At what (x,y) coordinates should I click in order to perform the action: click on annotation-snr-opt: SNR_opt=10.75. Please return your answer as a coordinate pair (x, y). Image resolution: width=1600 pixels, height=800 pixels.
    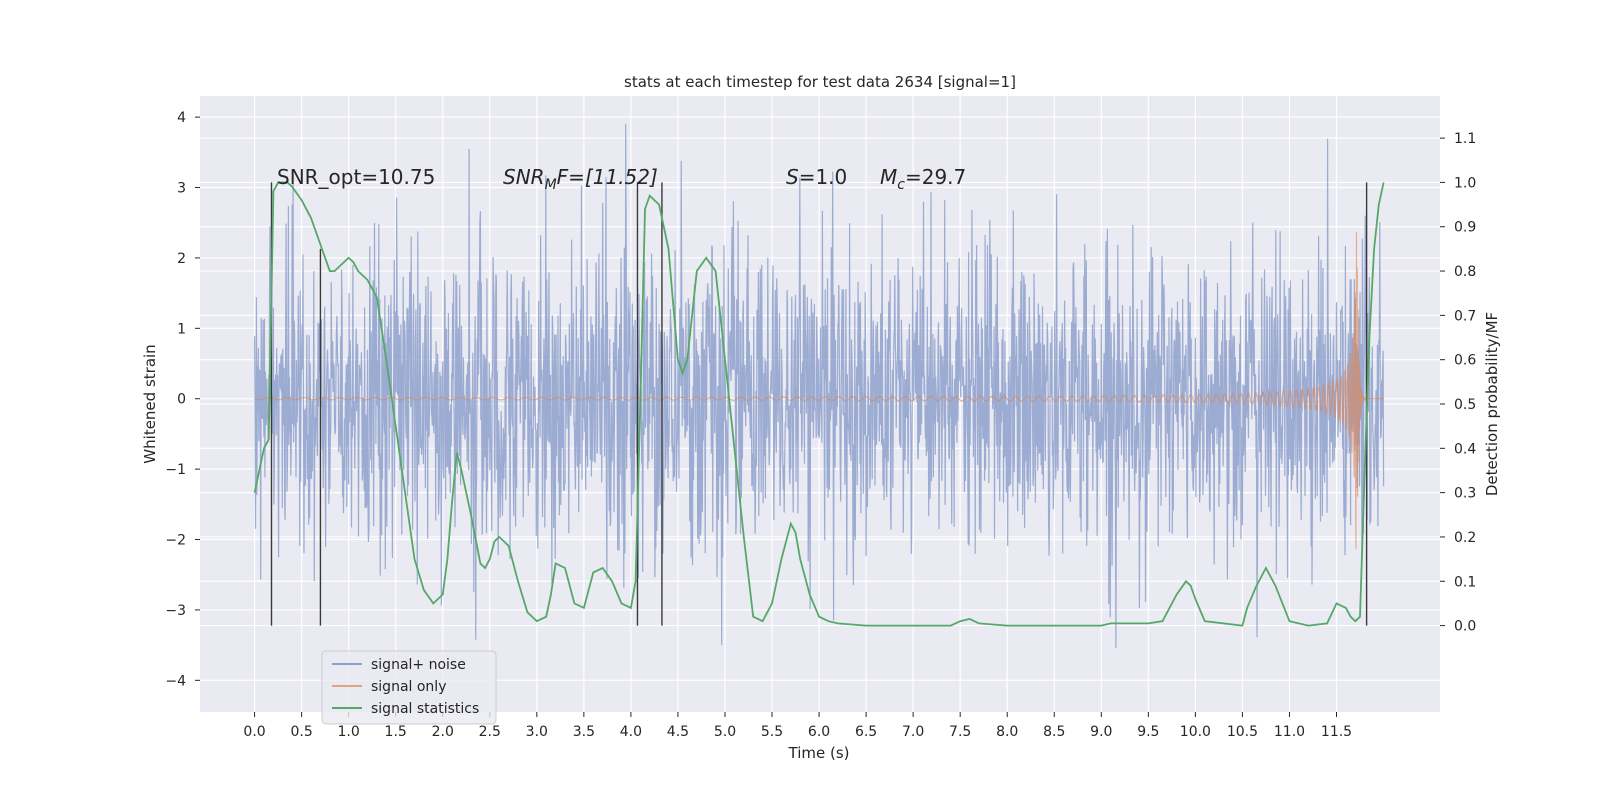
    Looking at the image, I should click on (356, 177).